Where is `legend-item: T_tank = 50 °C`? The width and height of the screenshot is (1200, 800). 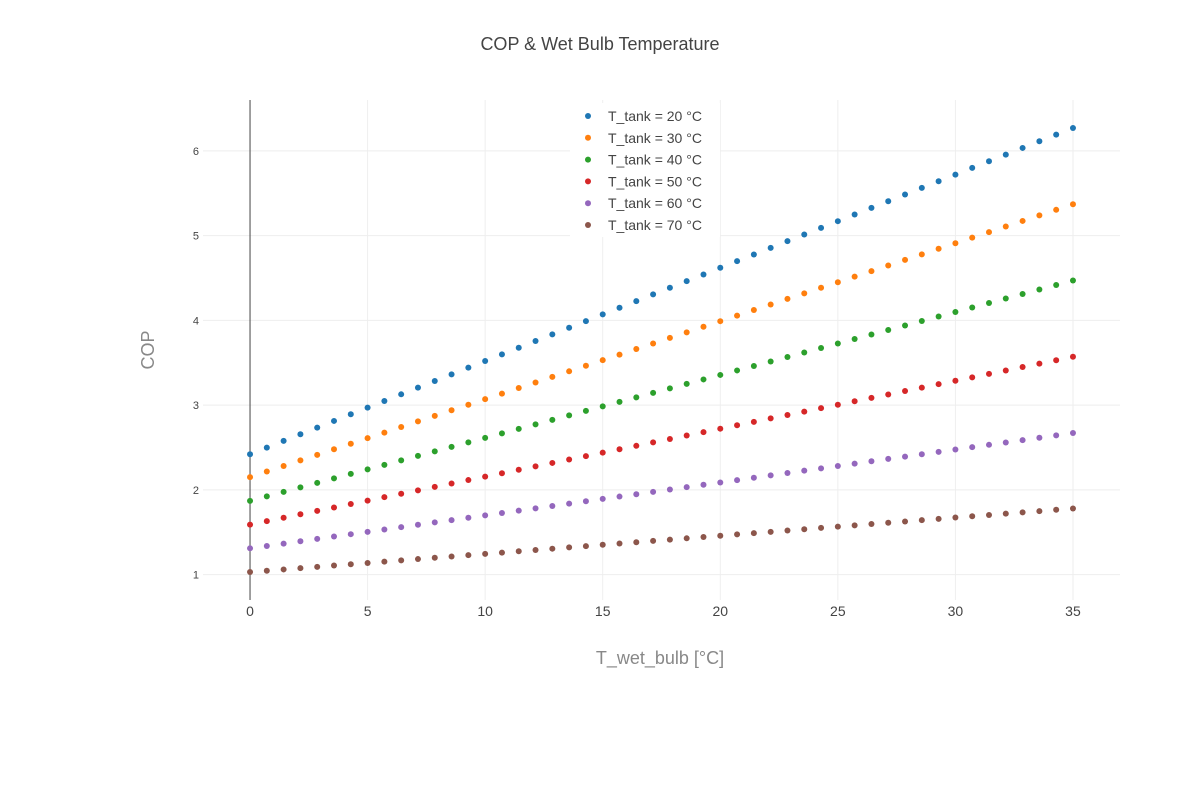 legend-item: T_tank = 50 °C is located at coordinates (643, 181).